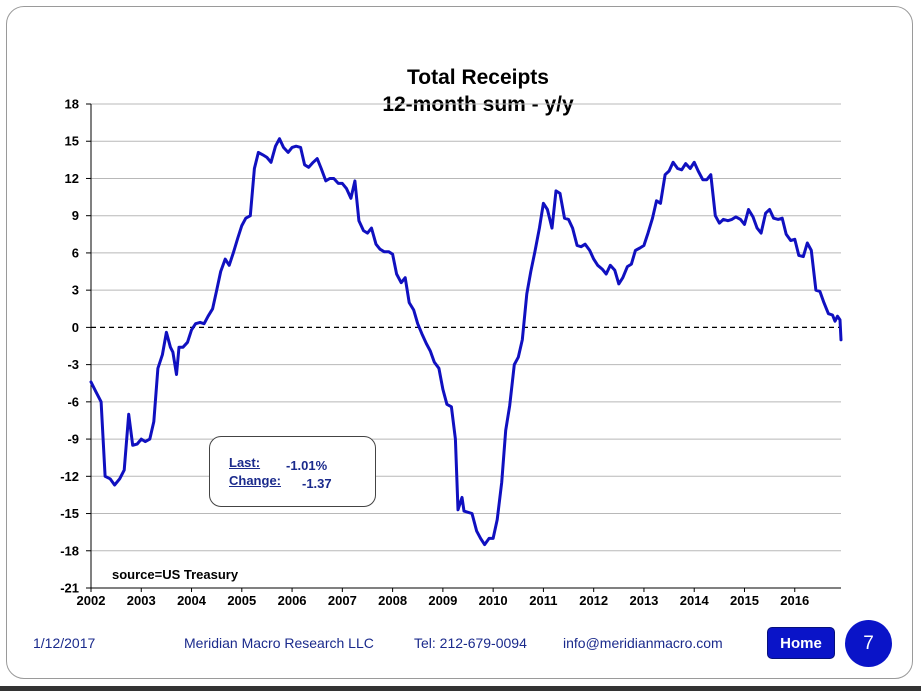 The height and width of the screenshot is (691, 921). Describe the element at coordinates (292, 600) in the screenshot. I see `x-tick-label: 2006` at that location.